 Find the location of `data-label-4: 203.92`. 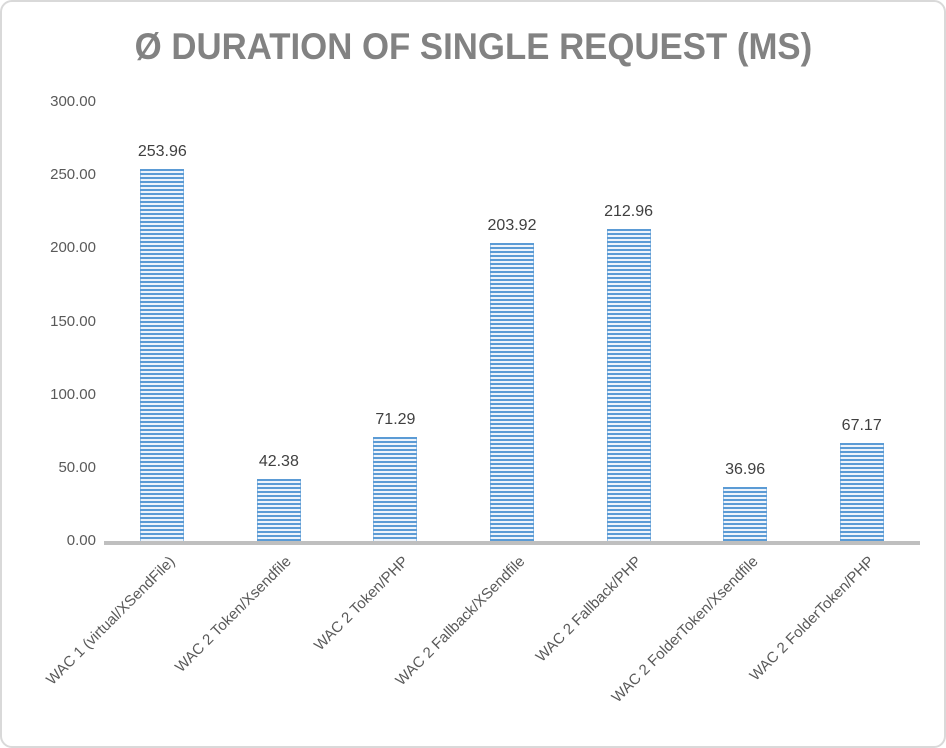

data-label-4: 203.92 is located at coordinates (512, 225).